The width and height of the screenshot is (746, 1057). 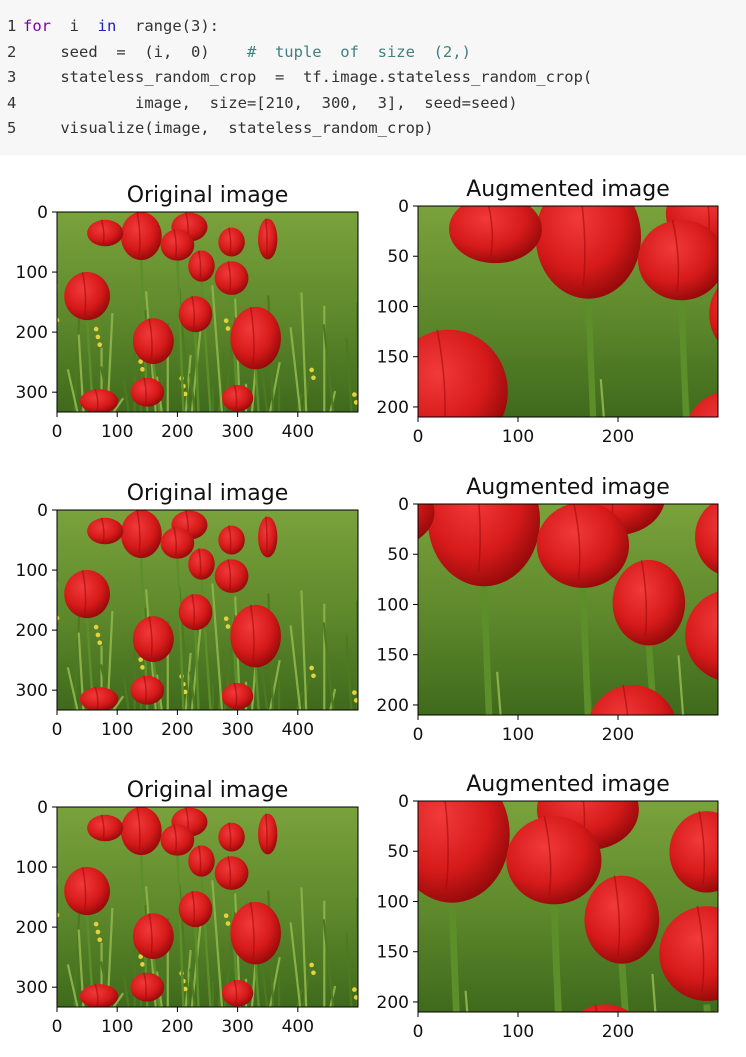 I want to click on line-number: 1, so click(x=12, y=26).